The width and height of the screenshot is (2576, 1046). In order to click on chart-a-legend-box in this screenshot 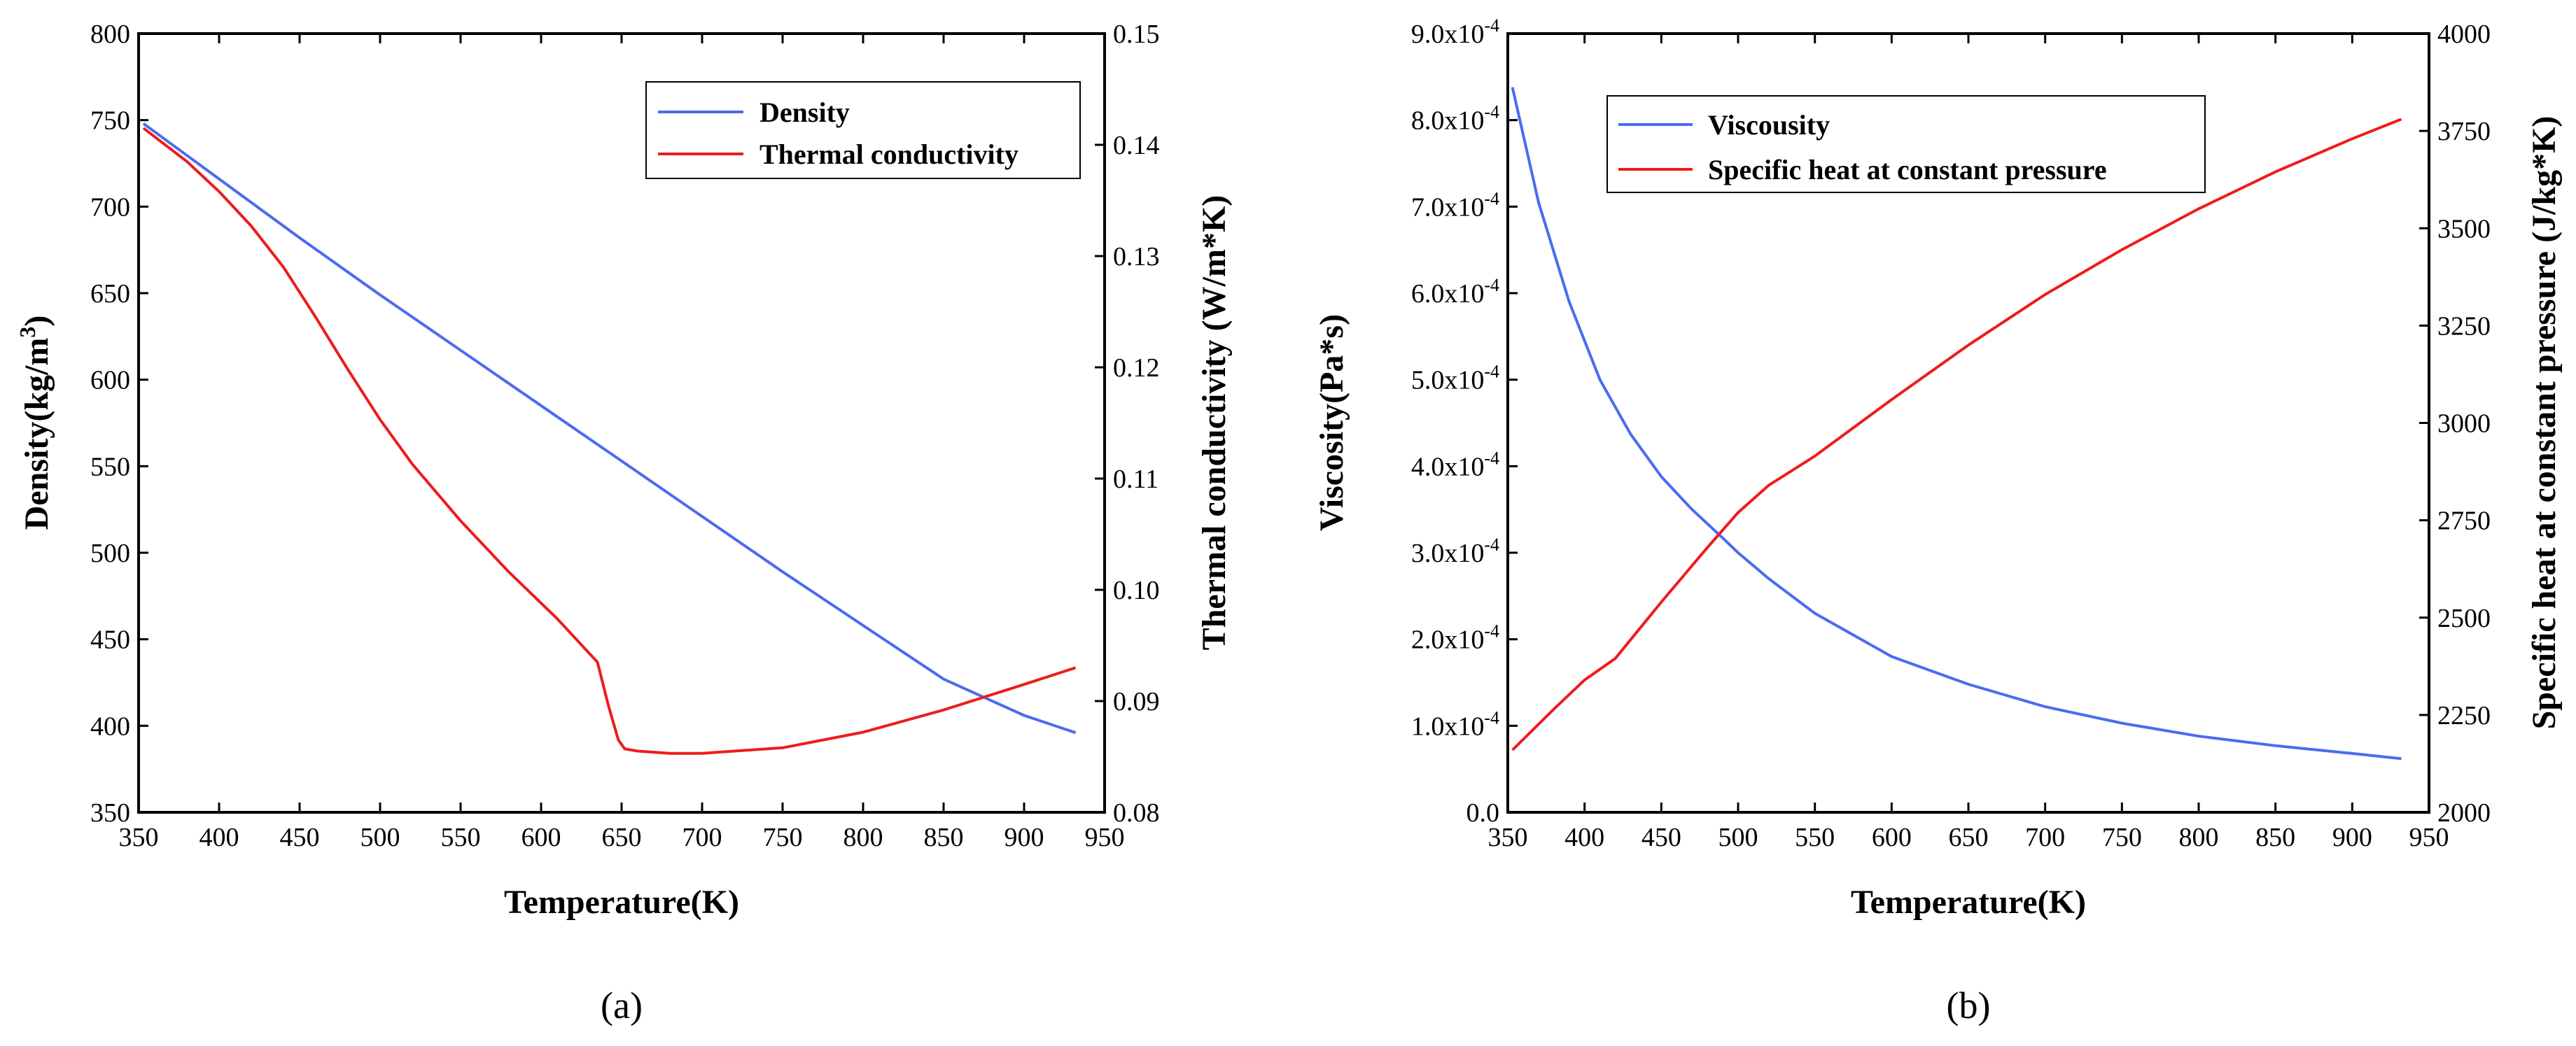, I will do `click(863, 130)`.